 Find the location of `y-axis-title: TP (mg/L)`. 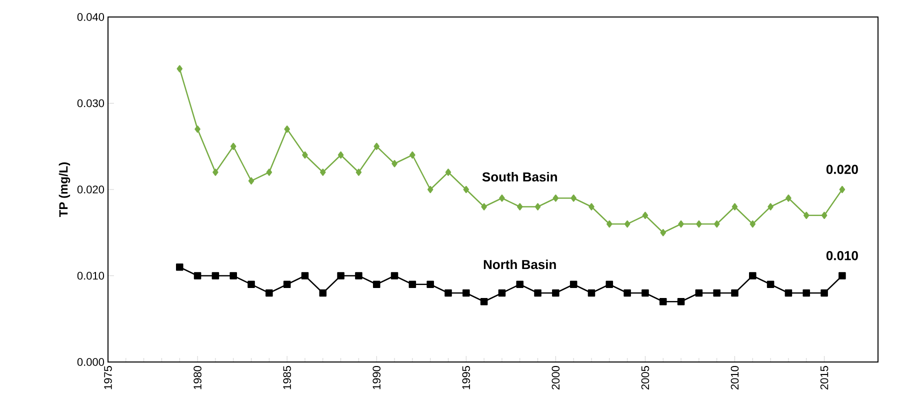

y-axis-title: TP (mg/L) is located at coordinates (64, 190).